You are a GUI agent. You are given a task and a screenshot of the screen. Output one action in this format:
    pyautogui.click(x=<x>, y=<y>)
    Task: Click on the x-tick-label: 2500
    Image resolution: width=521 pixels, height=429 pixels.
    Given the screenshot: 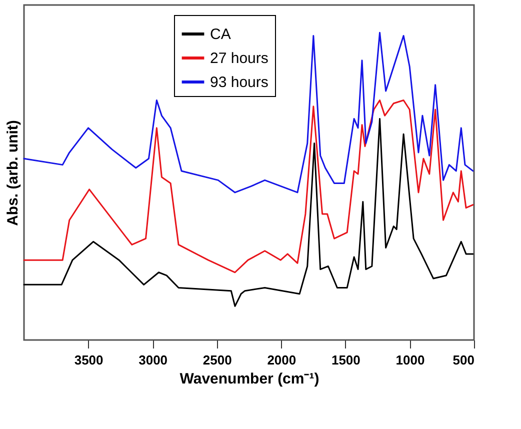 What is the action you would take?
    pyautogui.click(x=217, y=360)
    